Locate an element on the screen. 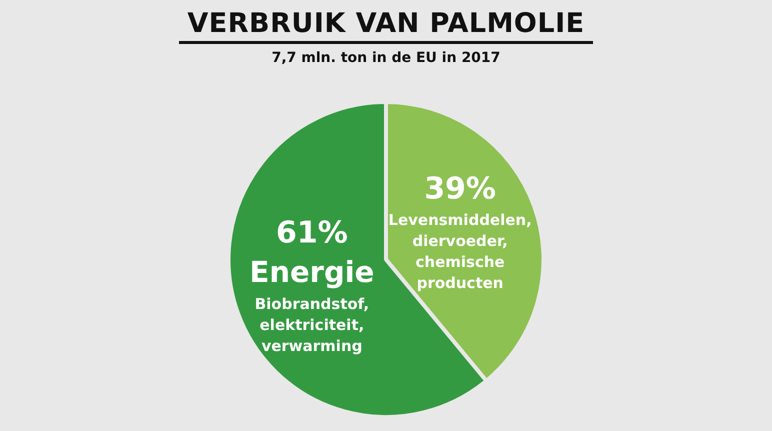  data-label: 39% is located at coordinates (460, 189).